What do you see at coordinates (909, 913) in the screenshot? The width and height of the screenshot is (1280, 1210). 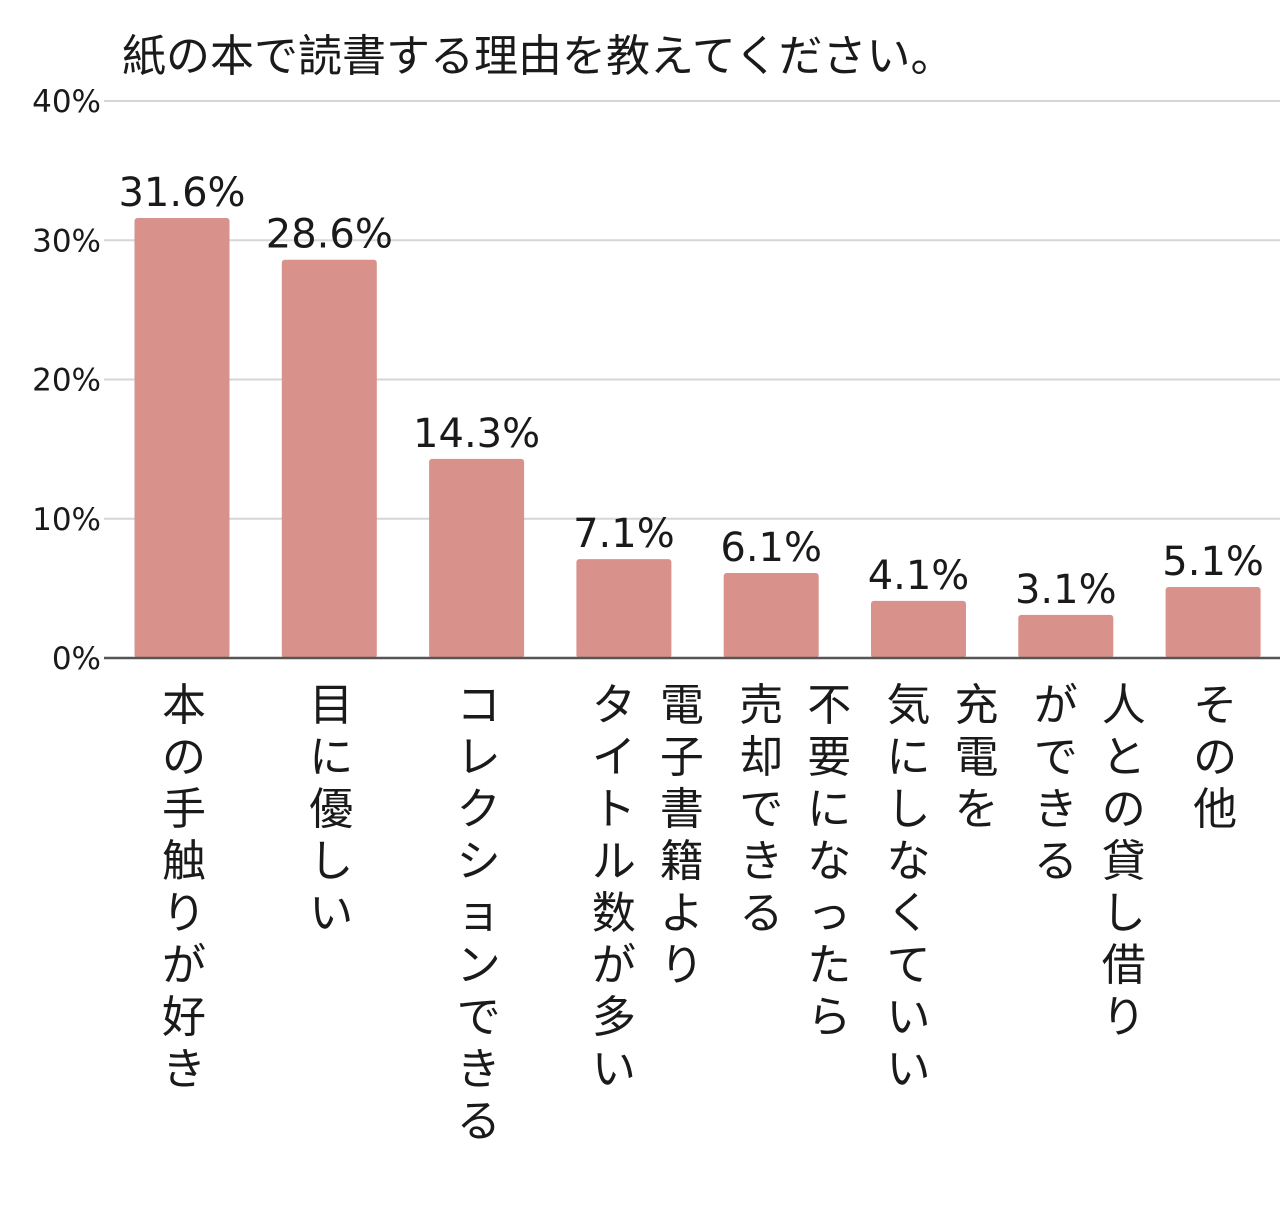 I see `category-label-char: く` at bounding box center [909, 913].